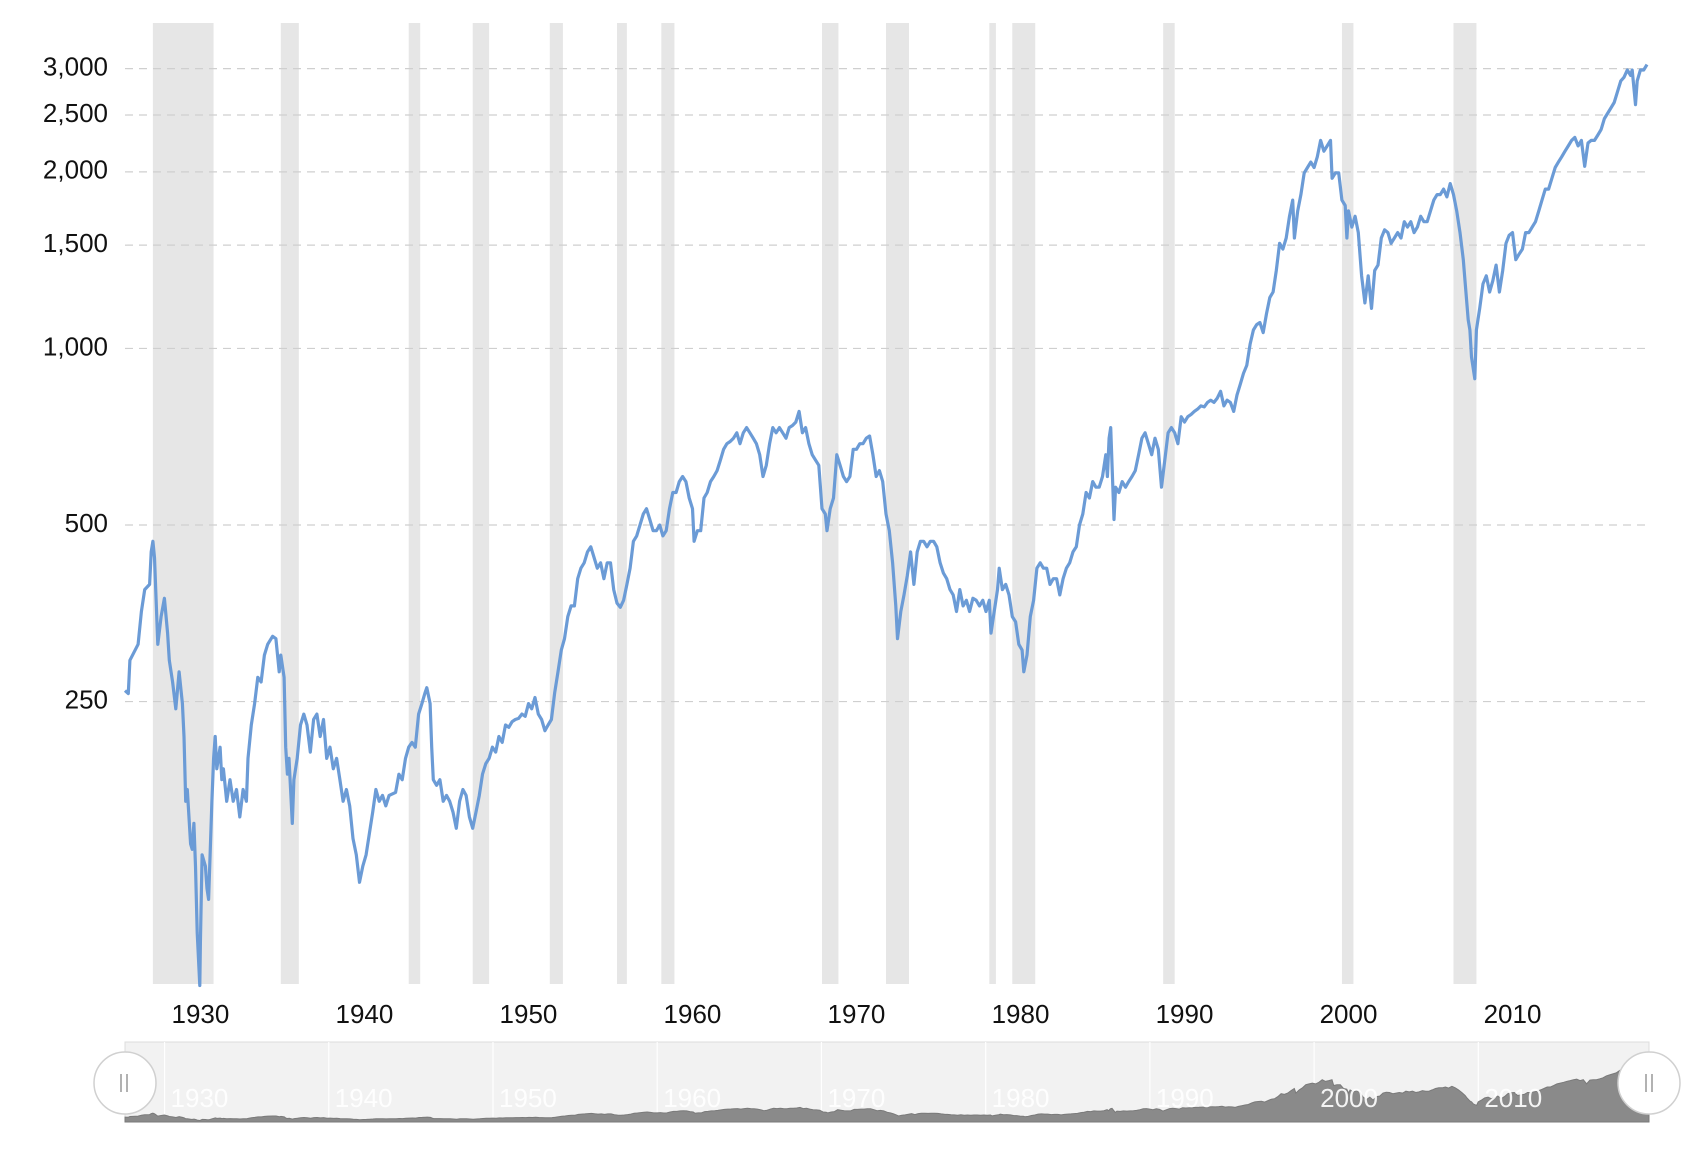 The width and height of the screenshot is (1690, 1168). I want to click on navigator-handles, so click(887, 1083).